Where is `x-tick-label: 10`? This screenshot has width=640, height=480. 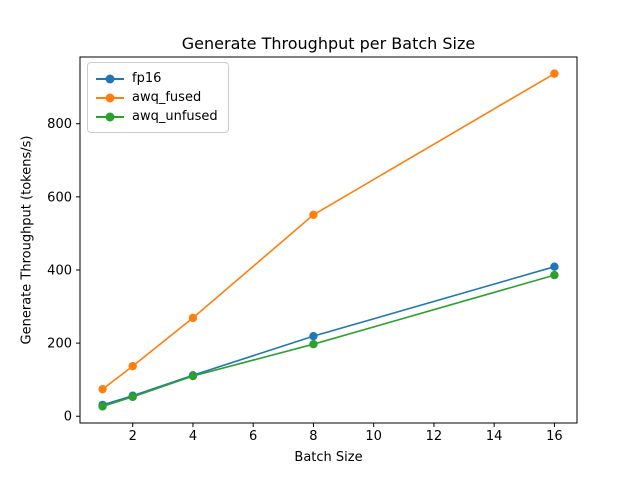
x-tick-label: 10 is located at coordinates (373, 436).